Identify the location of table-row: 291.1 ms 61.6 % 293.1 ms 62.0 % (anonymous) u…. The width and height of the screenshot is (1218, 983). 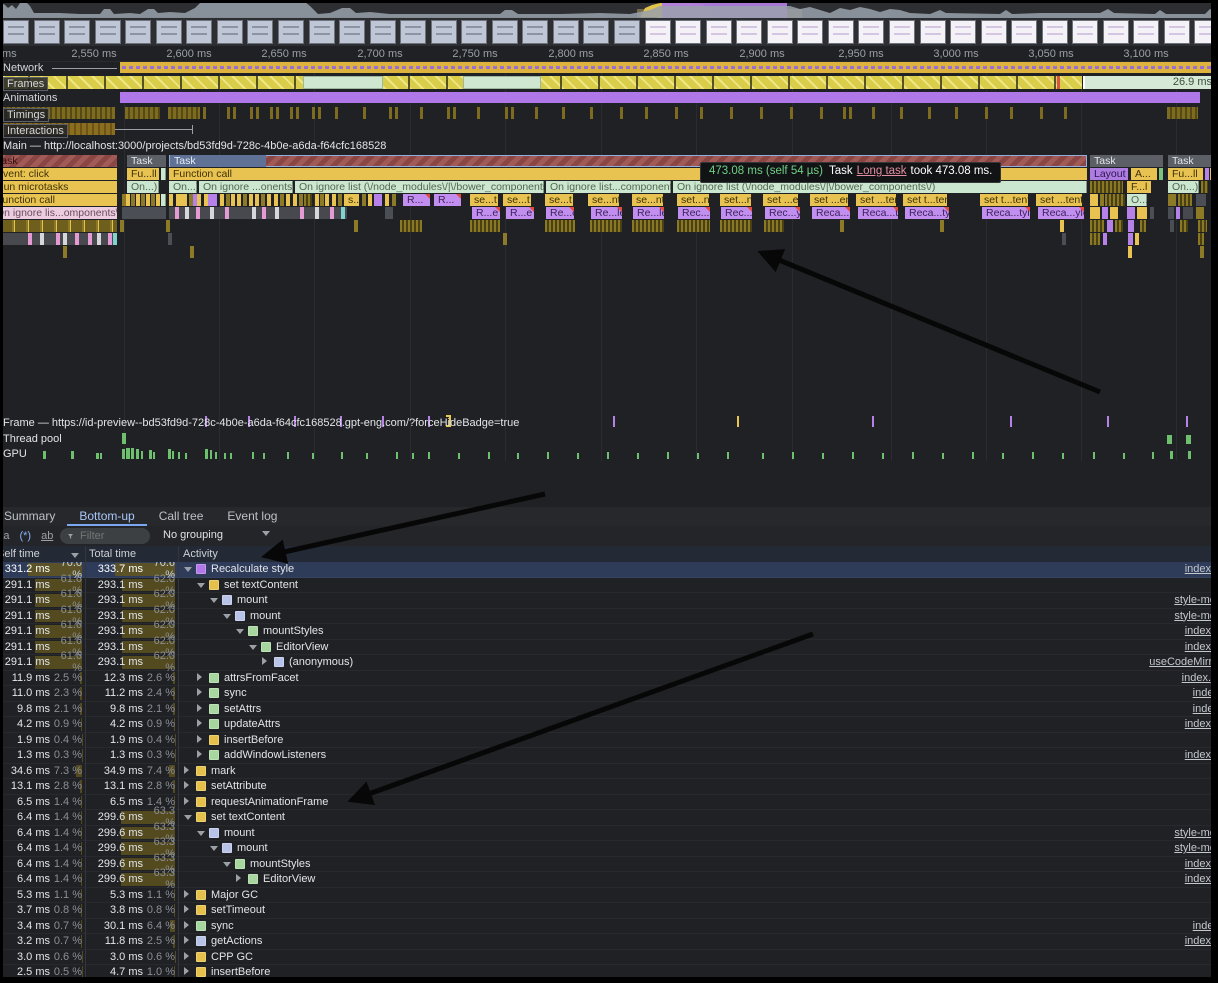
(609, 662).